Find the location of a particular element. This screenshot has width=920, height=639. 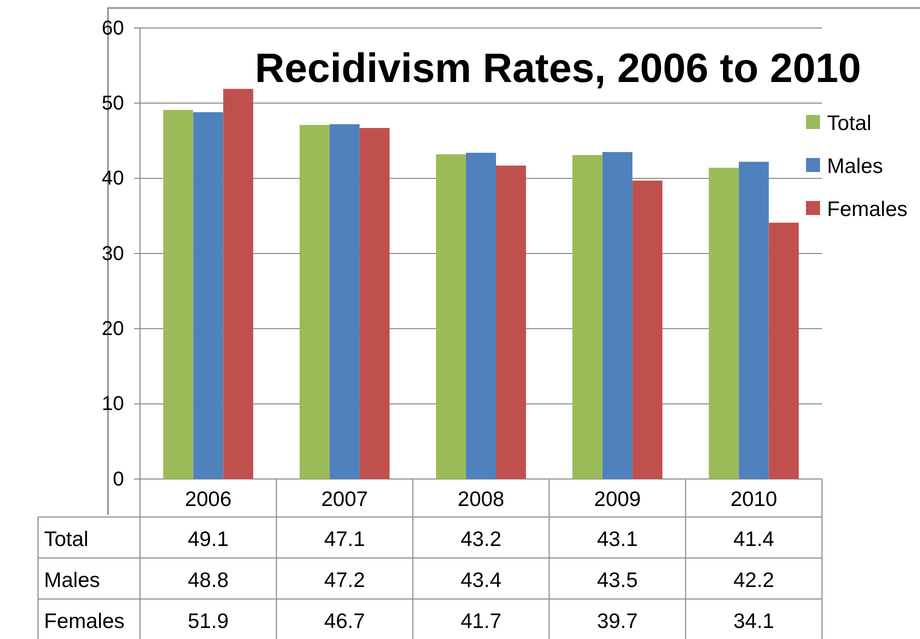

data-label: 46.7 is located at coordinates (345, 621).